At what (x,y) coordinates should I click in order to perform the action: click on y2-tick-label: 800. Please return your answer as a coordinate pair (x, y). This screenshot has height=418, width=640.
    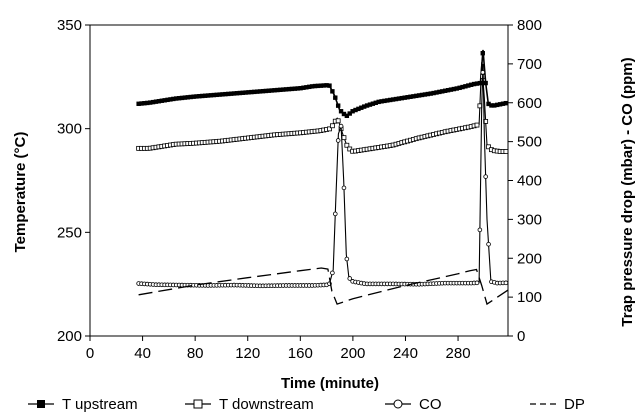
    Looking at the image, I should click on (529, 25).